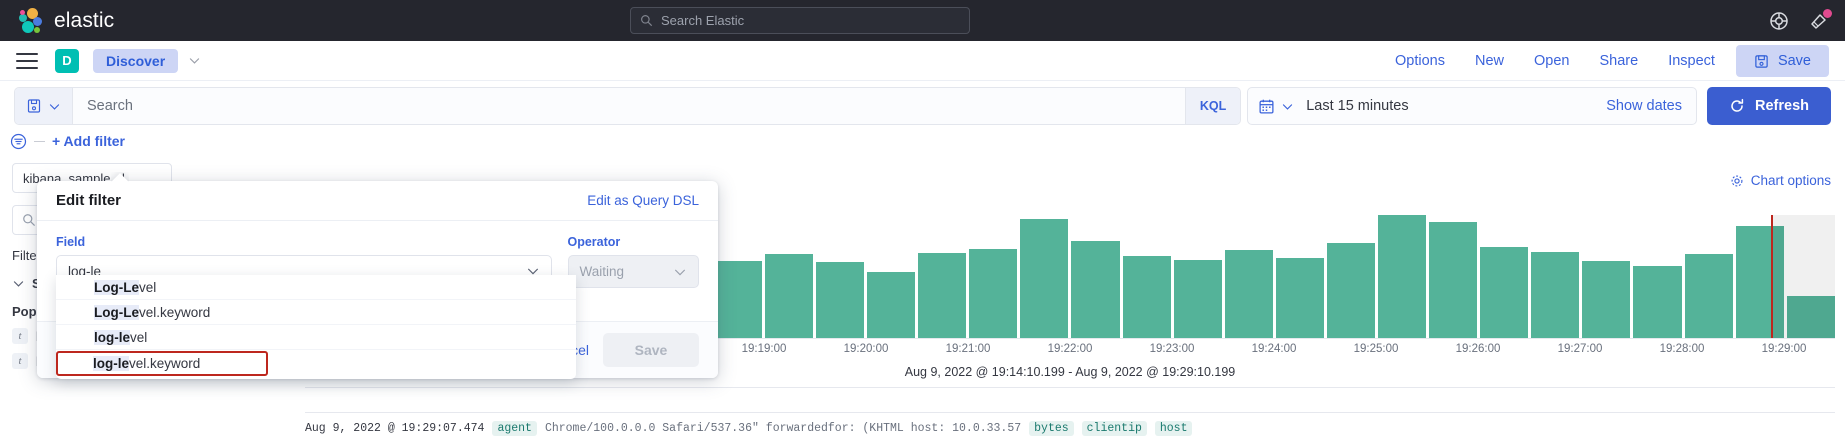 Image resolution: width=1845 pixels, height=443 pixels. Describe the element at coordinates (175, 312) in the screenshot. I see `field-option-rest: vel.keyword` at that location.